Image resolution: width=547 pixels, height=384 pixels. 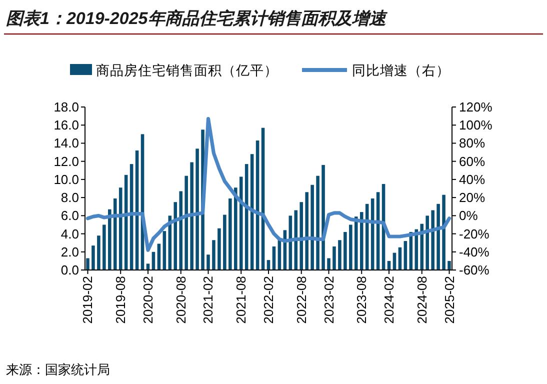 What do you see at coordinates (468, 216) in the screenshot?
I see `y2-tick-label: 0%` at bounding box center [468, 216].